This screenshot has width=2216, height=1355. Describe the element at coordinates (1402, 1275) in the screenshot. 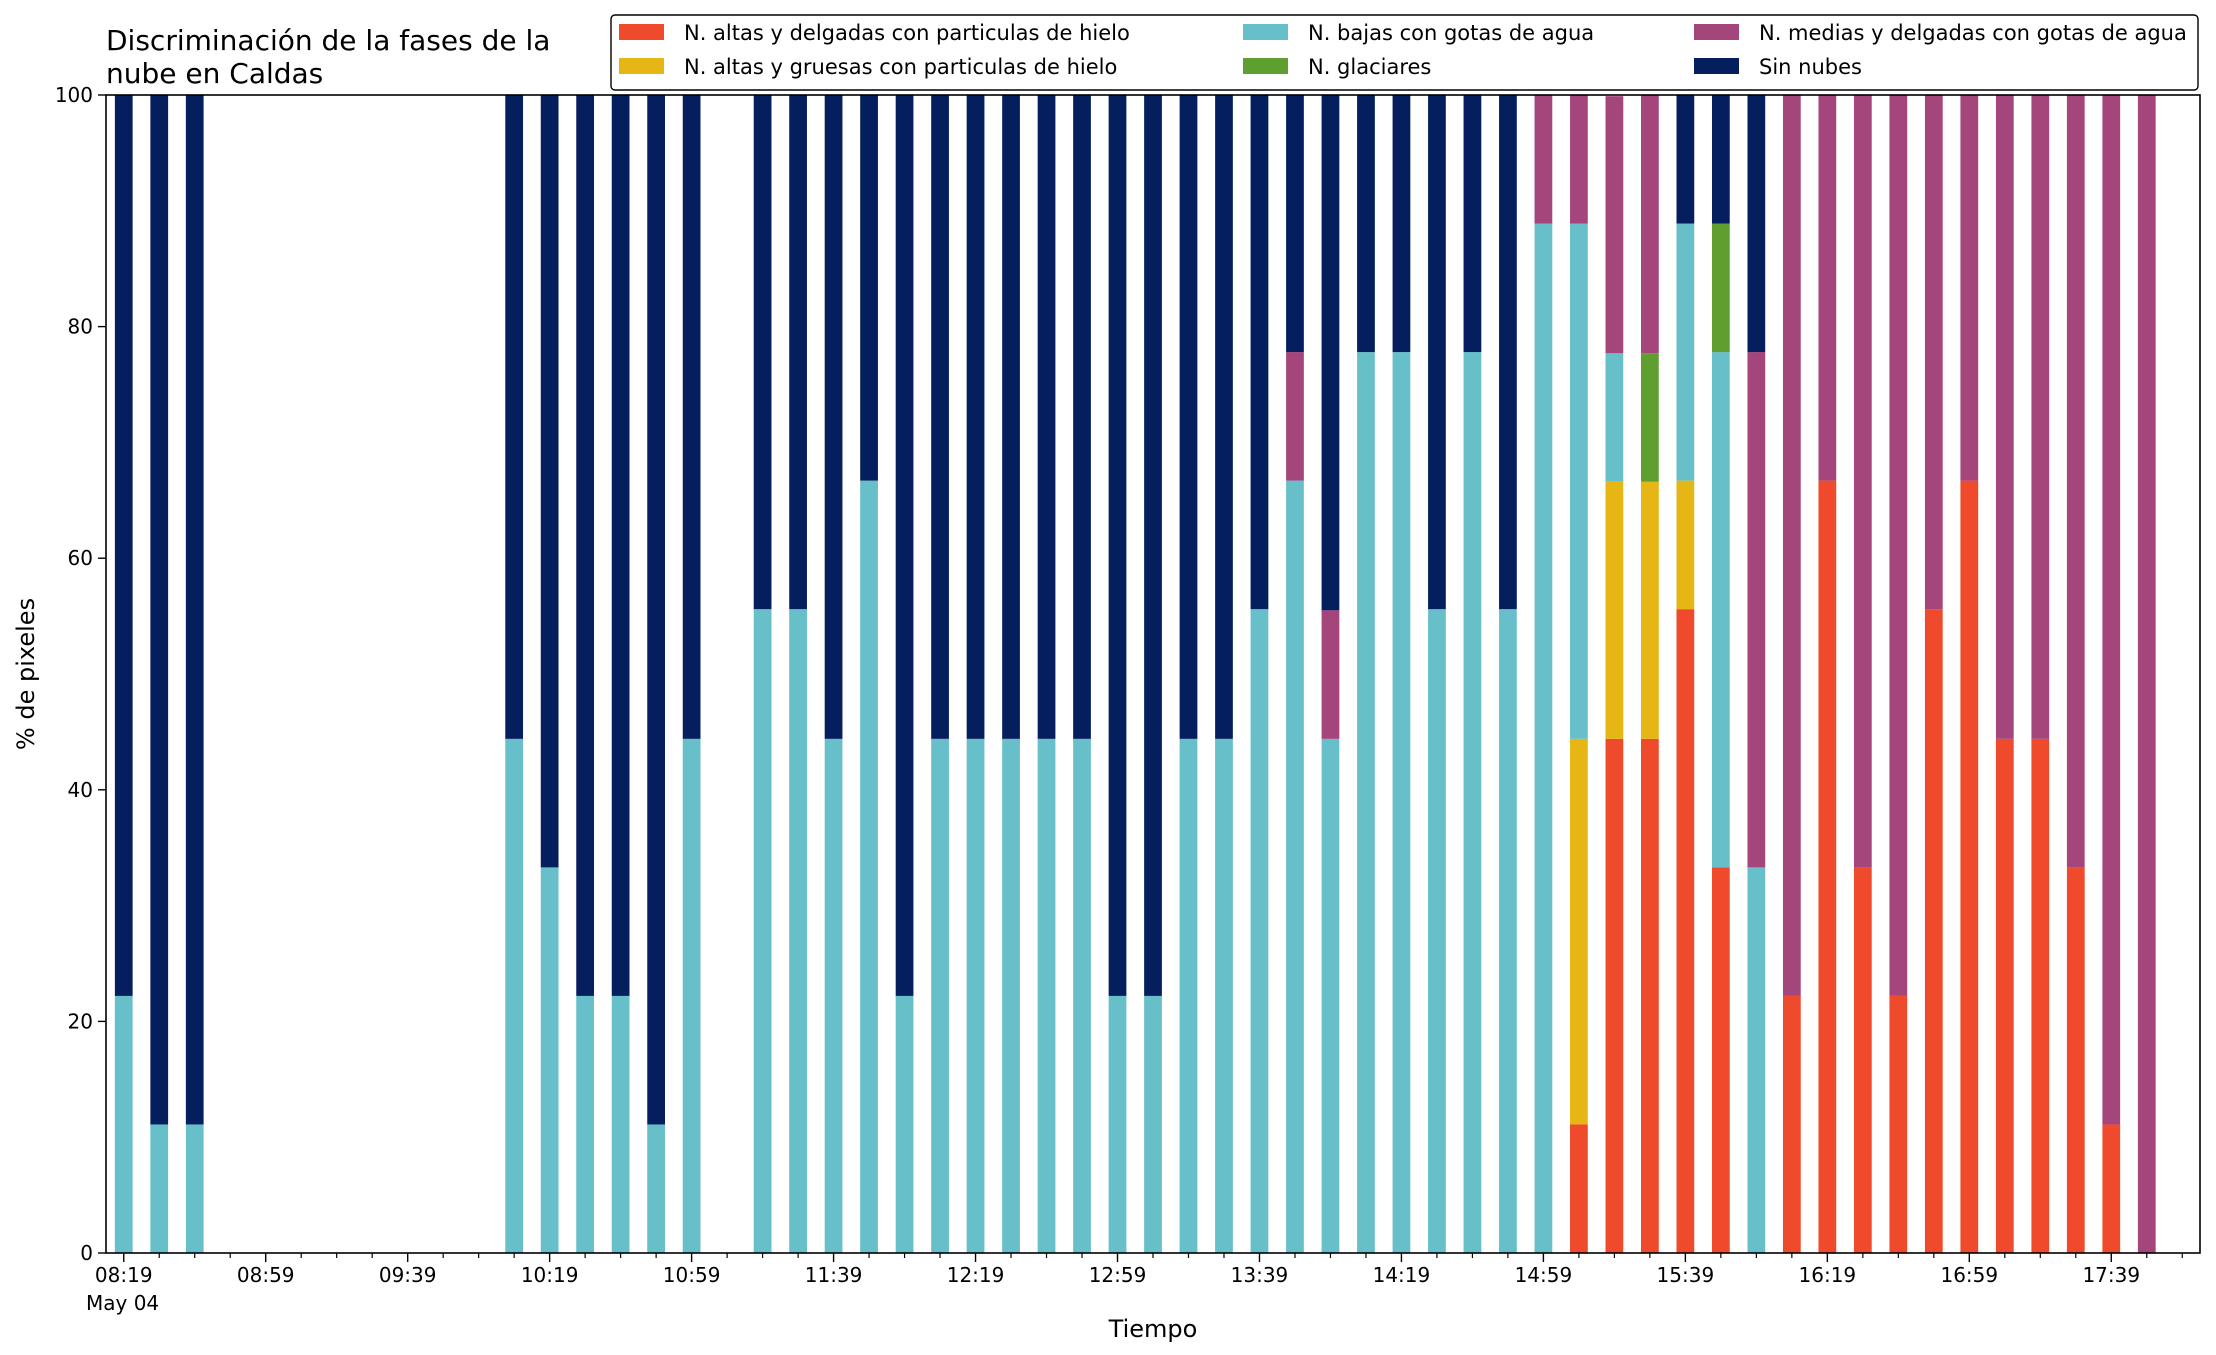

I see `x-tick-label: 14:19` at that location.